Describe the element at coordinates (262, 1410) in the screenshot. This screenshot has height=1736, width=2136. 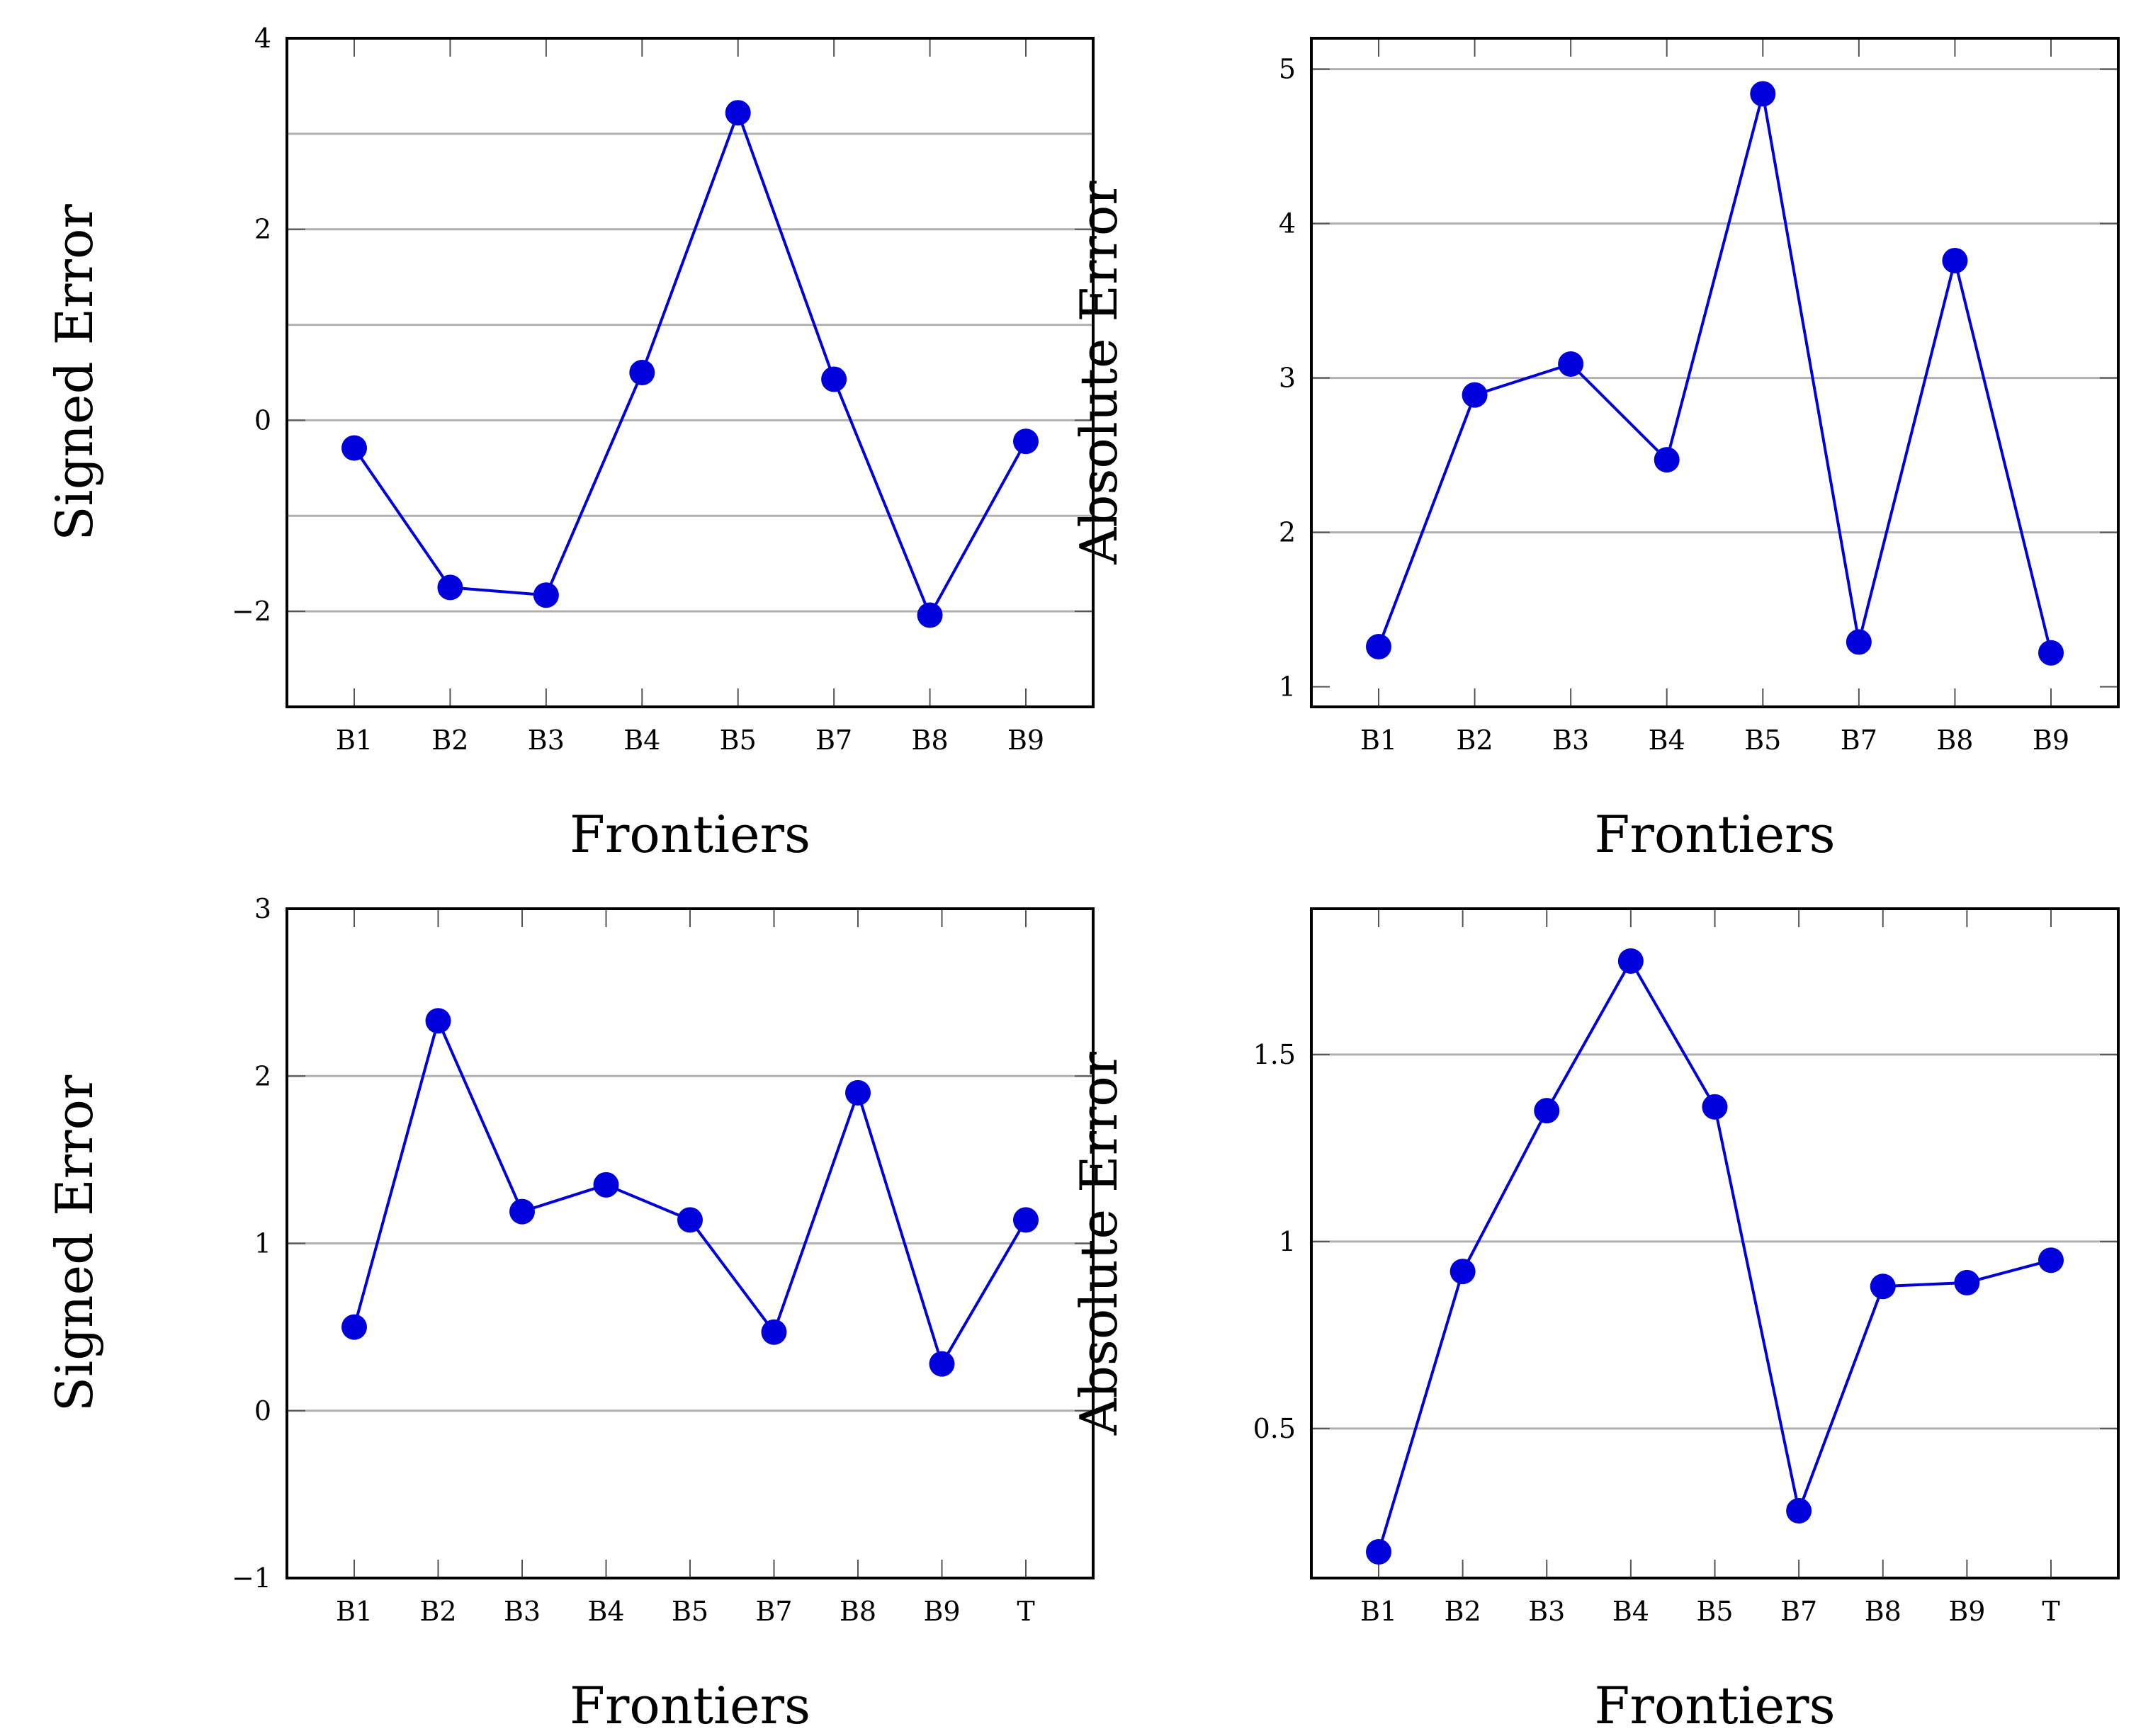
I see `y-tick-label: 0` at that location.